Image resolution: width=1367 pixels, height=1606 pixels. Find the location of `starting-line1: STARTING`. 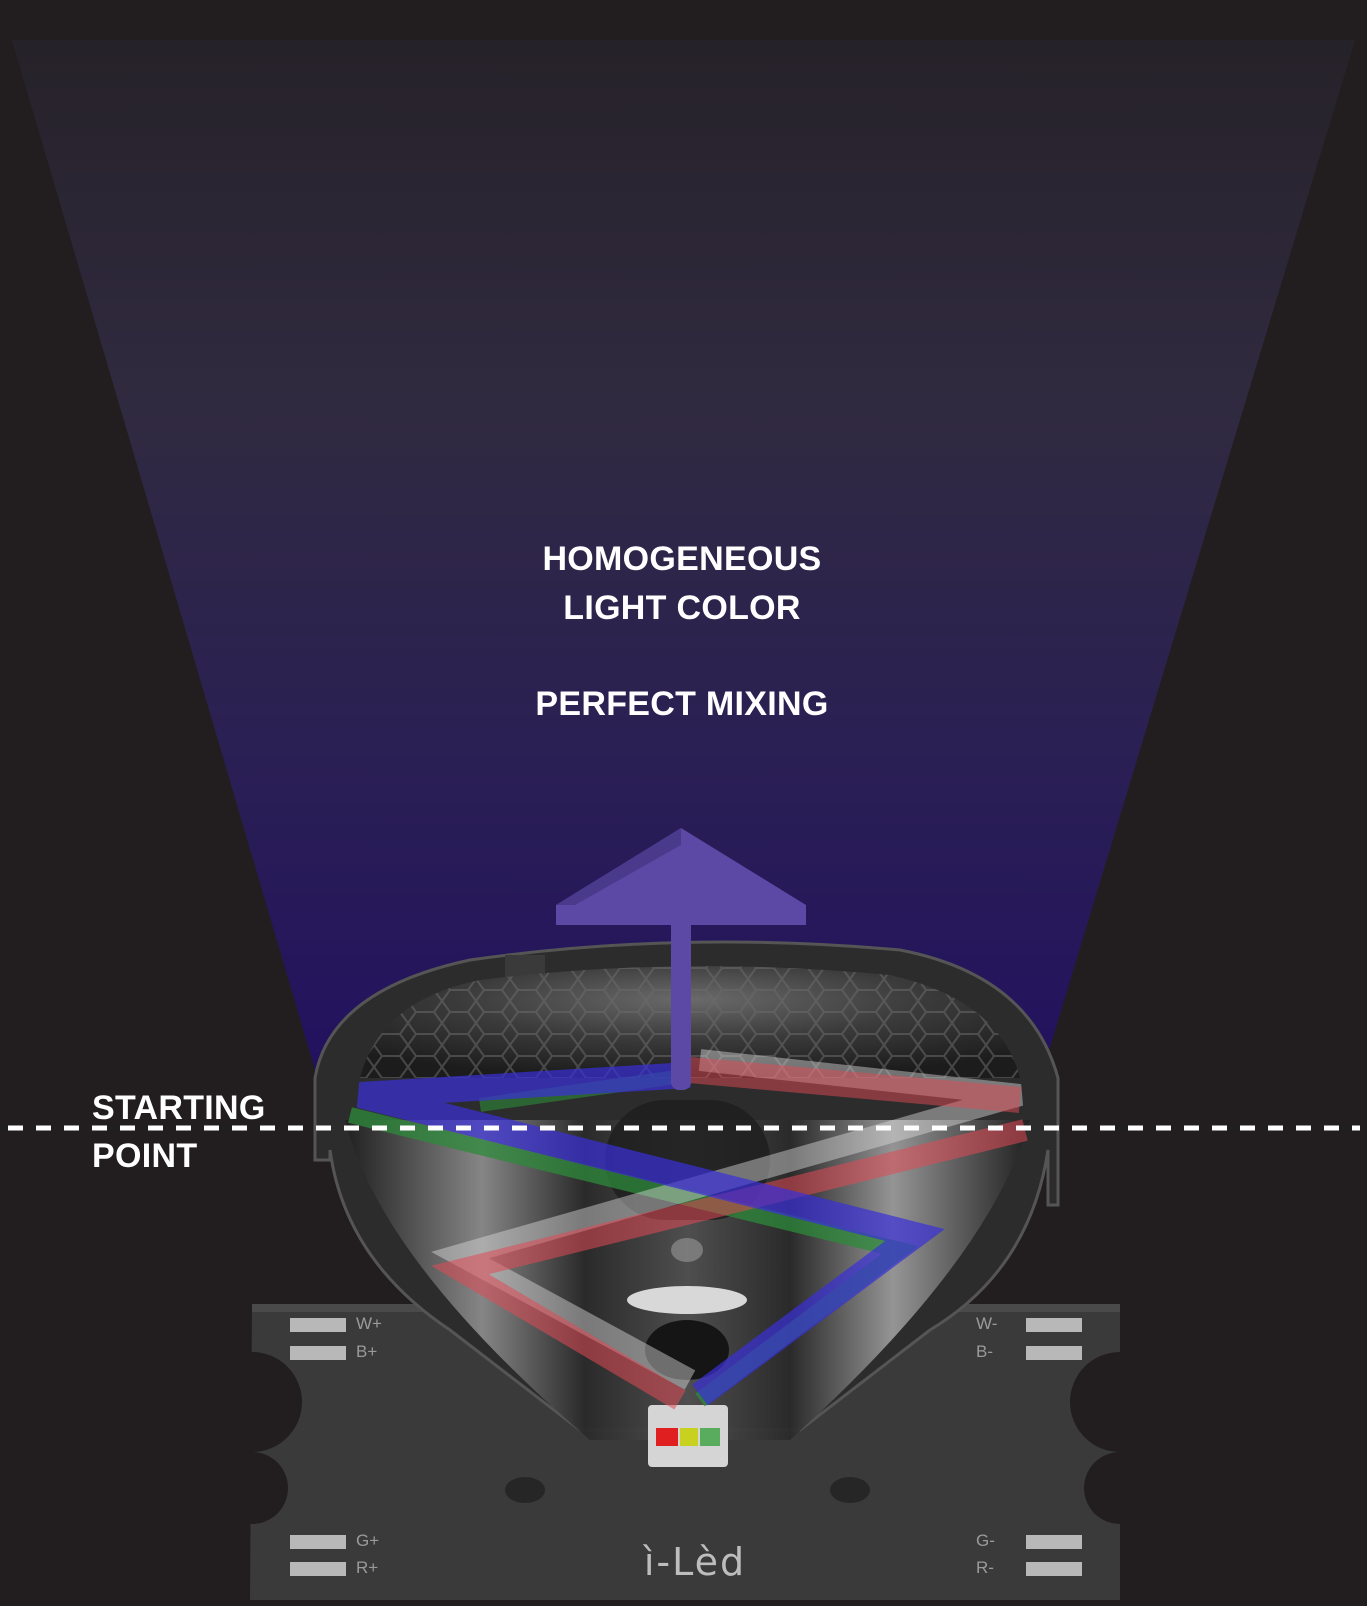

starting-line1: STARTING is located at coordinates (179, 1108).